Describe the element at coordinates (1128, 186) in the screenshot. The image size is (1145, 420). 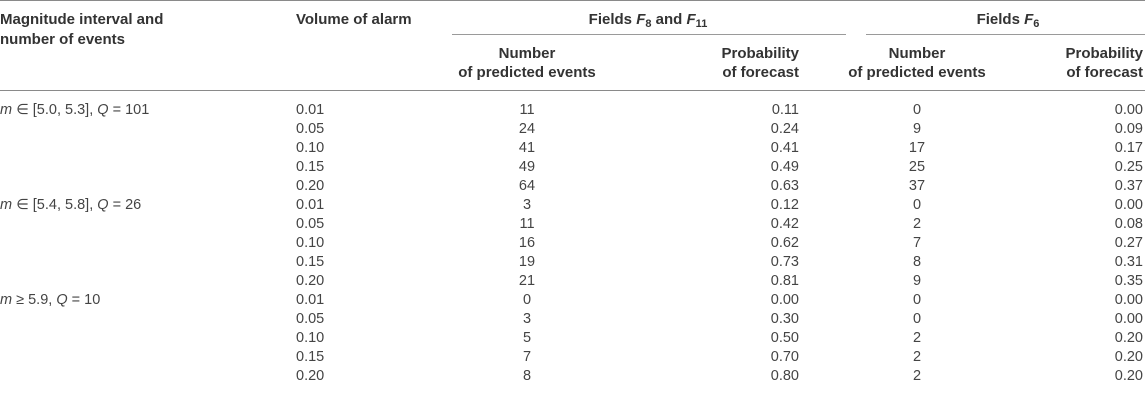
I see `table-cell-p2: 0.37` at that location.